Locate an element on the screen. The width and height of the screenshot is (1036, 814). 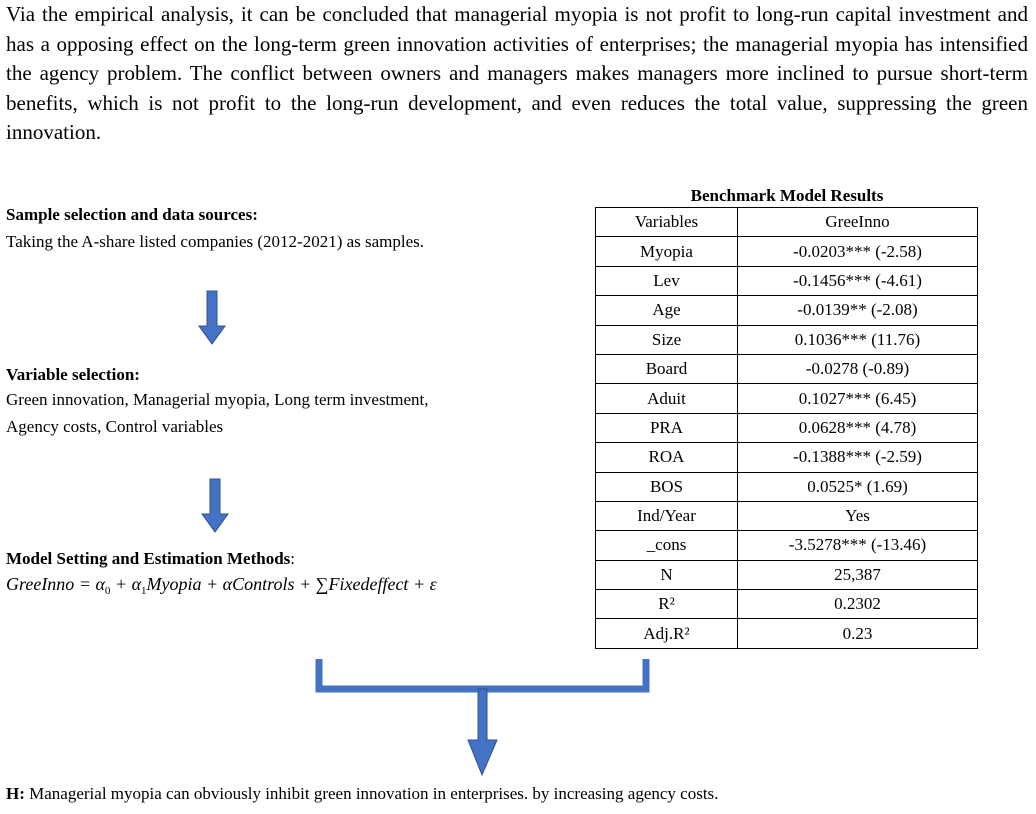
table-row: _cons -3.5278*** (-13.46) is located at coordinates (786, 545).